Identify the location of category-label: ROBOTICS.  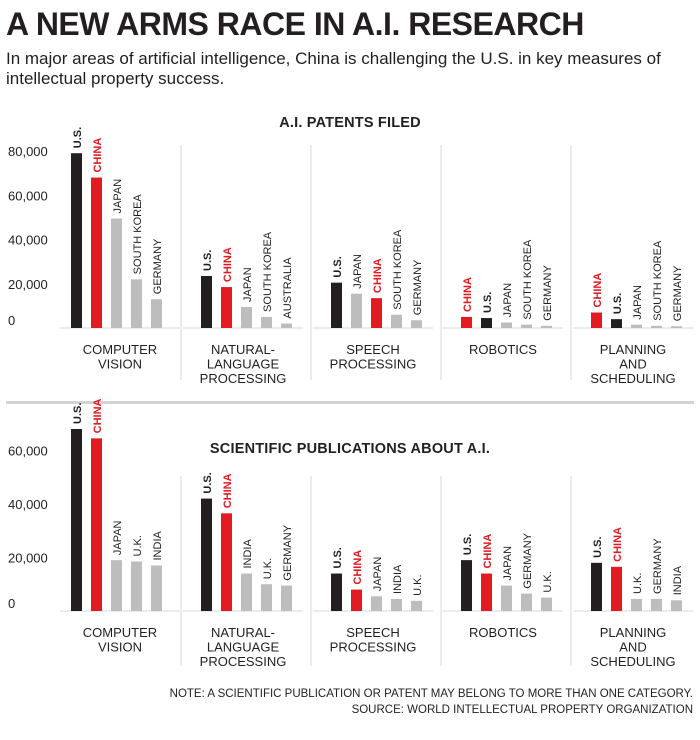
(503, 349).